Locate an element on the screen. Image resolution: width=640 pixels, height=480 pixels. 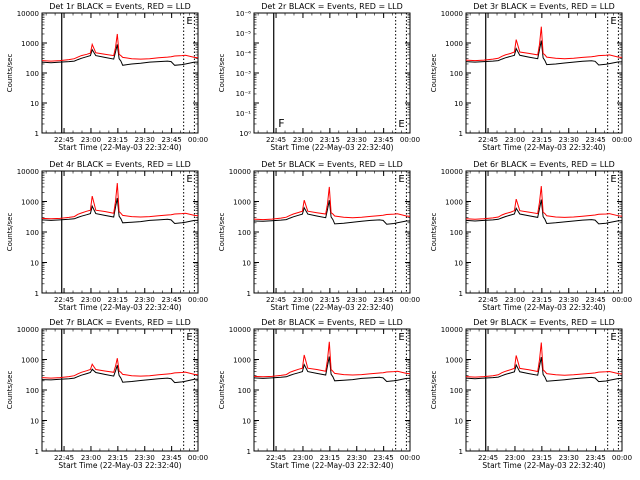
panel-title: Det 9r BLACK = Events, RED = LLD is located at coordinates (544, 322).